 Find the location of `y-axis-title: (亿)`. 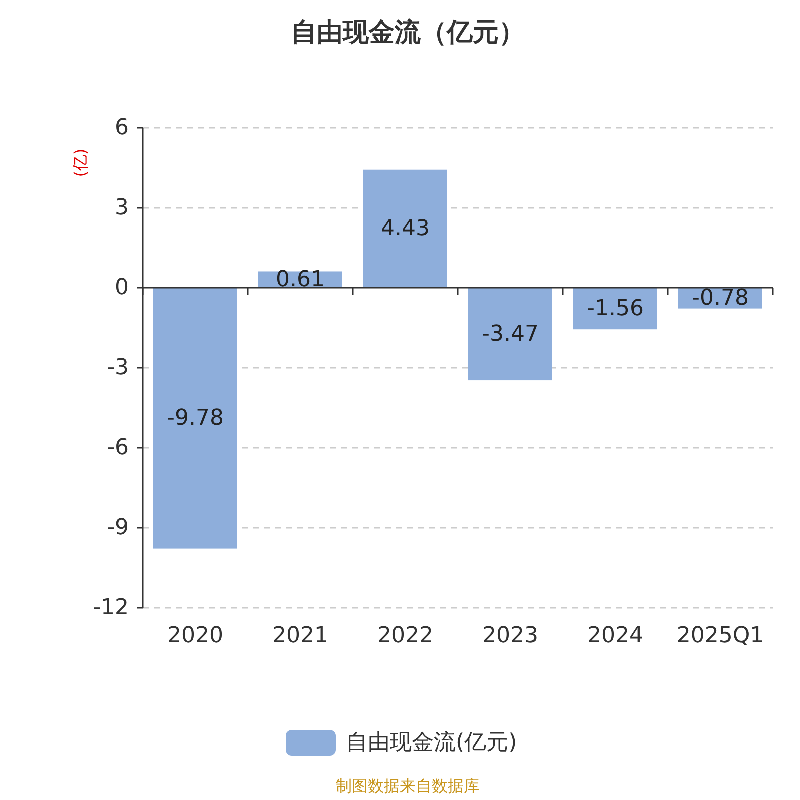

y-axis-title: (亿) is located at coordinates (80, 163).